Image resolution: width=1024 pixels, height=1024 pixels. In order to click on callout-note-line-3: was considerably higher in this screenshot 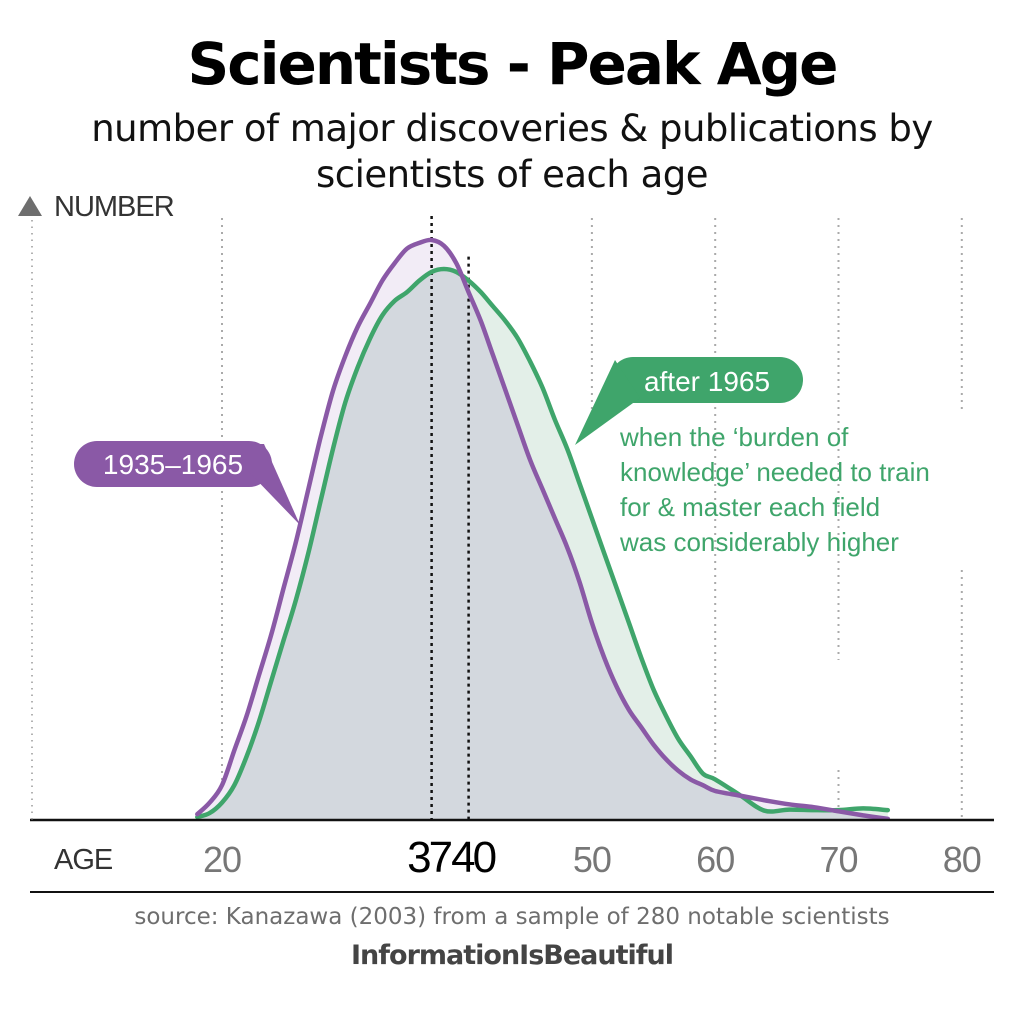, I will do `click(759, 542)`.